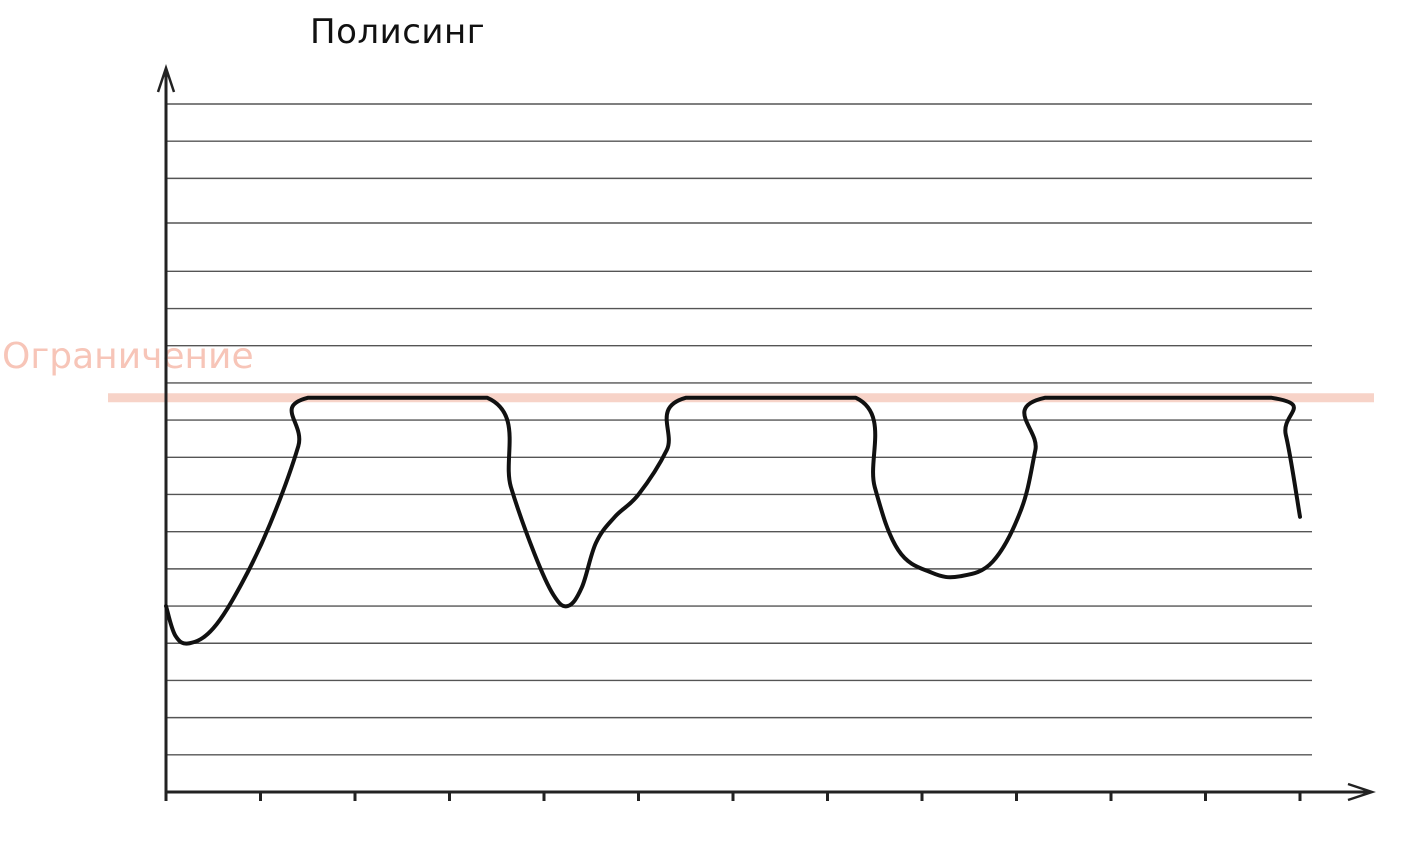 The height and width of the screenshot is (848, 1404). I want to click on x-axis-arrow, so click(1361, 792).